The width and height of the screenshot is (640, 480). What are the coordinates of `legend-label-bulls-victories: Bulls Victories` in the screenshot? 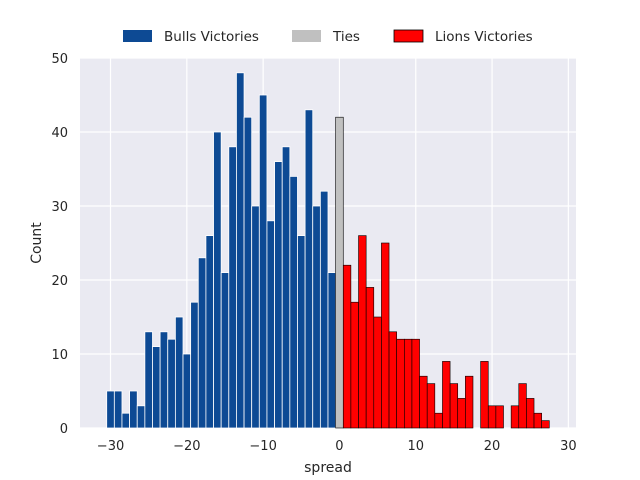 It's located at (211, 37).